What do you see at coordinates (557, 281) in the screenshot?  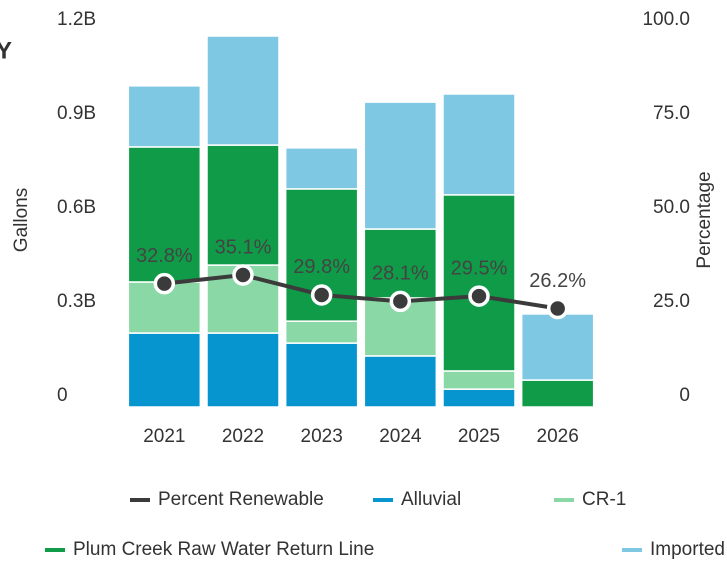 I see `data-label: 26.2%` at bounding box center [557, 281].